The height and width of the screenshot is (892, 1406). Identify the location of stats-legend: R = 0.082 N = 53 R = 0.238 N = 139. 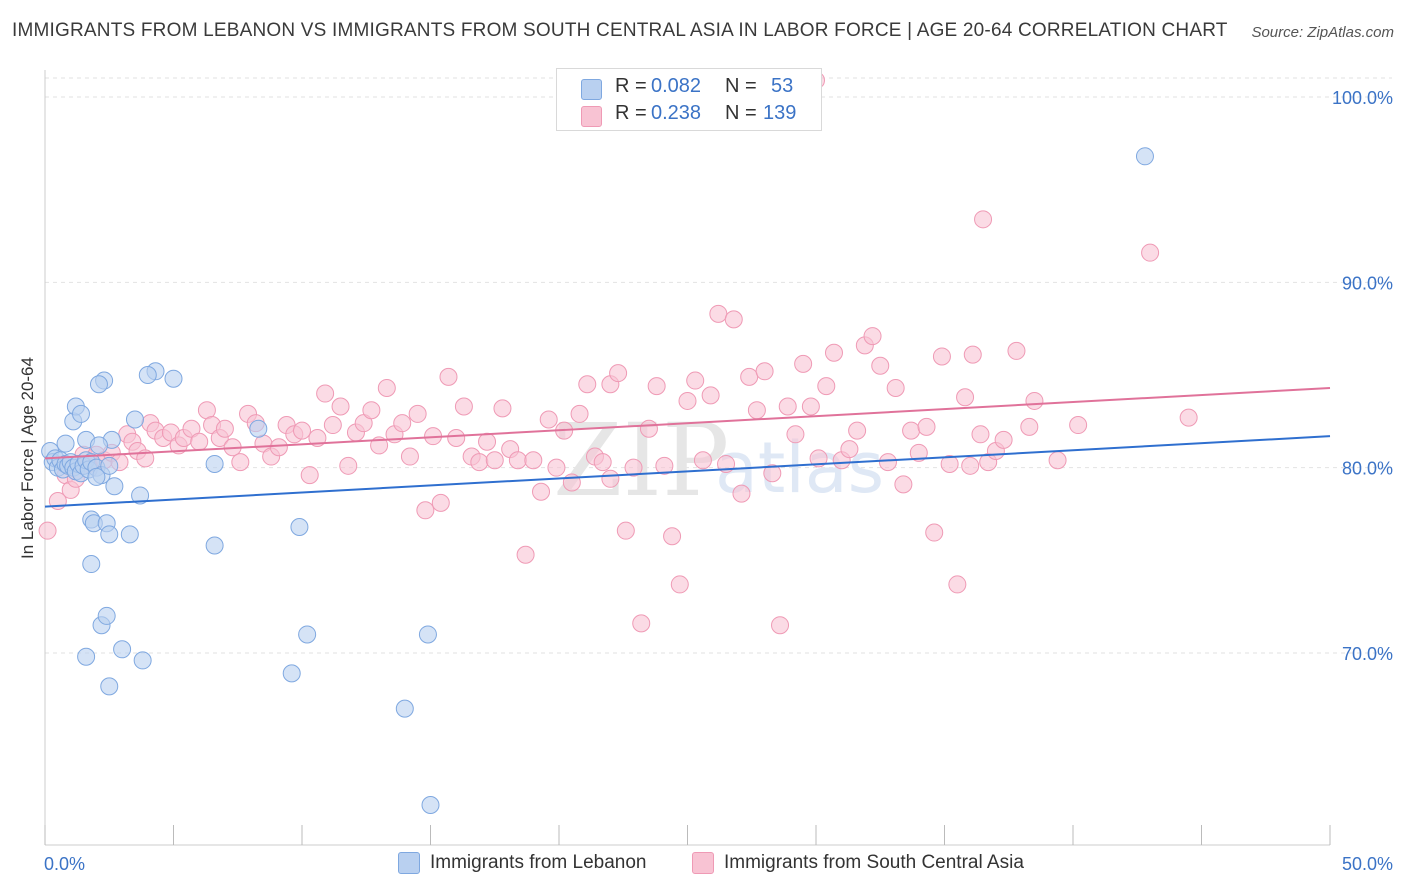
(689, 99).